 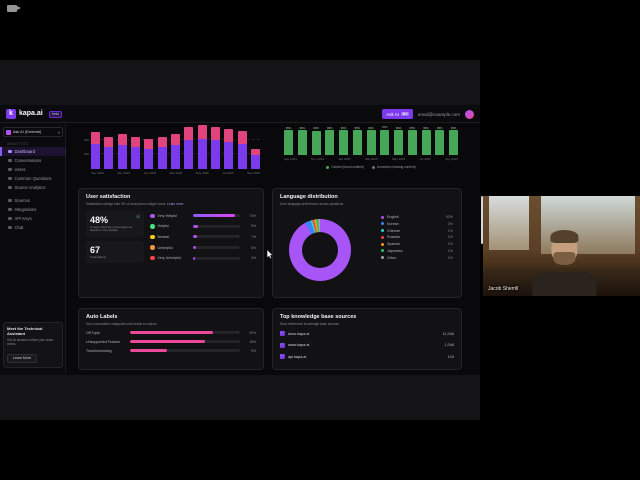 I want to click on bar-group: 95%, so click(x=357, y=140).